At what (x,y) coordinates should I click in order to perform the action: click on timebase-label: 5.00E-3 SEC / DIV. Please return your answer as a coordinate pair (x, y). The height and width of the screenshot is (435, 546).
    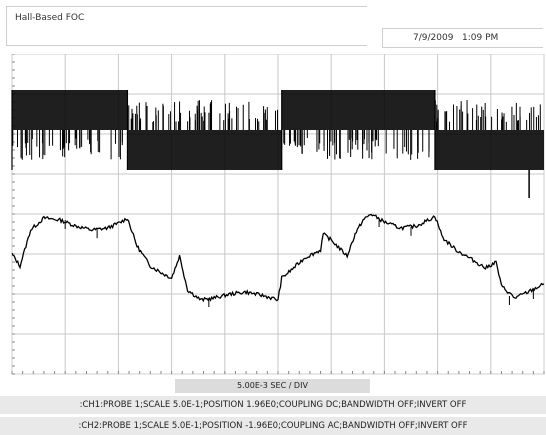
    Looking at the image, I should click on (272, 386).